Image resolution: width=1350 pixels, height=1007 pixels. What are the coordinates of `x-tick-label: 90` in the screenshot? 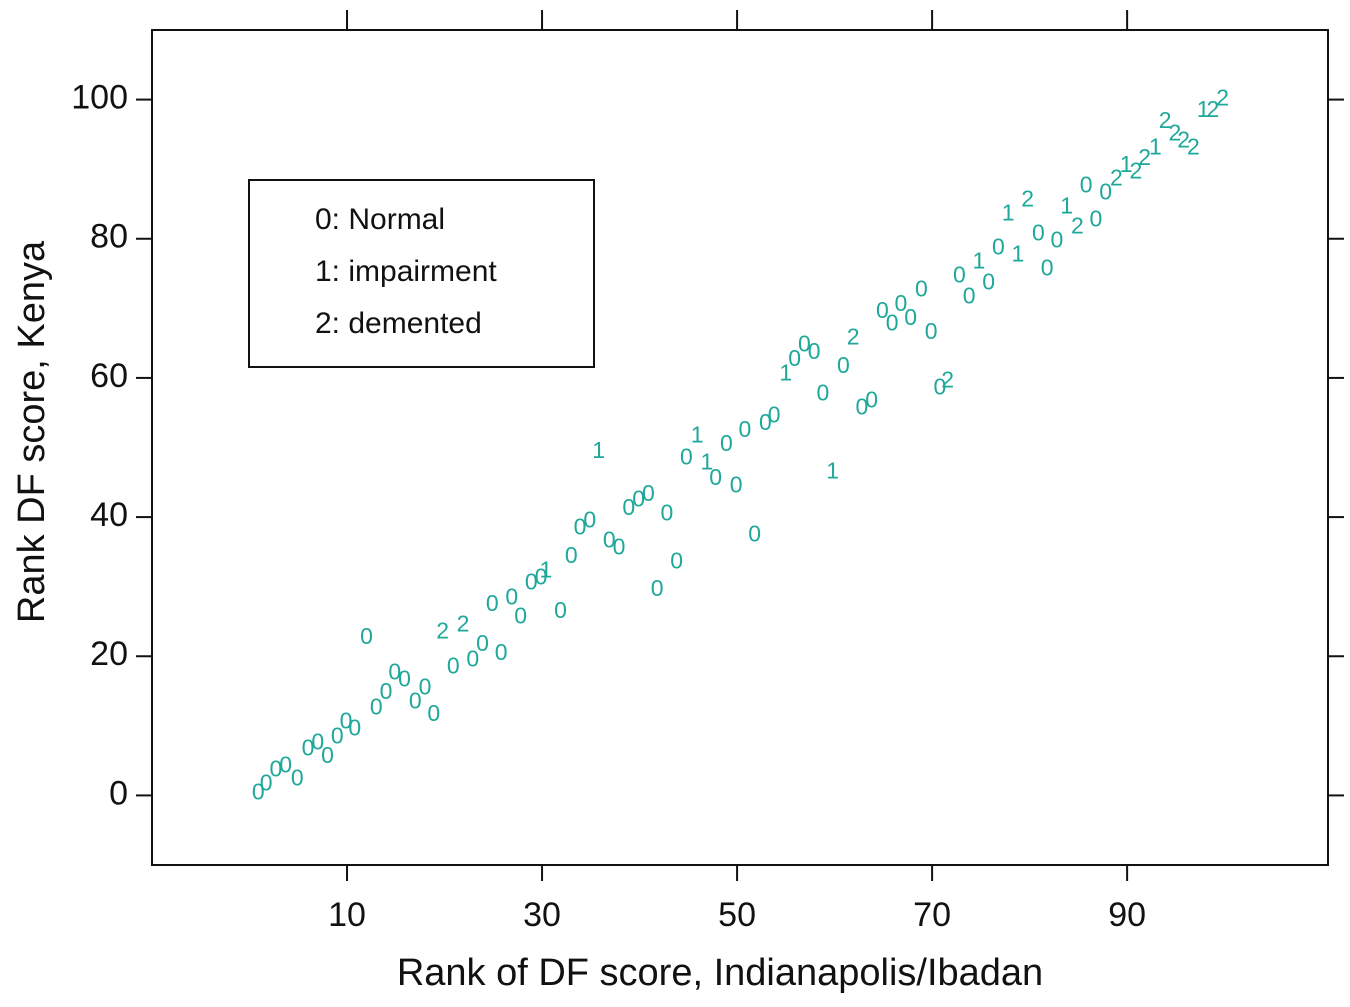 It's located at (1127, 915).